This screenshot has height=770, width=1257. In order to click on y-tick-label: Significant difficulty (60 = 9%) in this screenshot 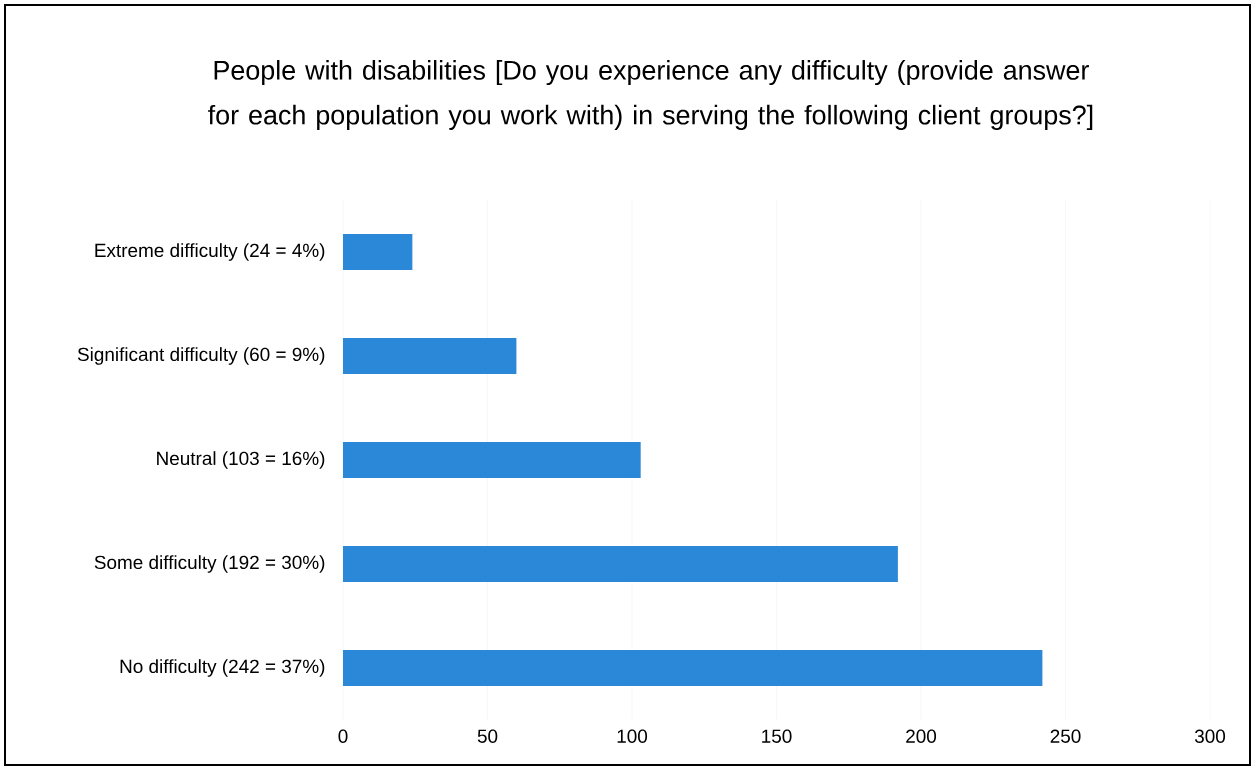, I will do `click(201, 356)`.